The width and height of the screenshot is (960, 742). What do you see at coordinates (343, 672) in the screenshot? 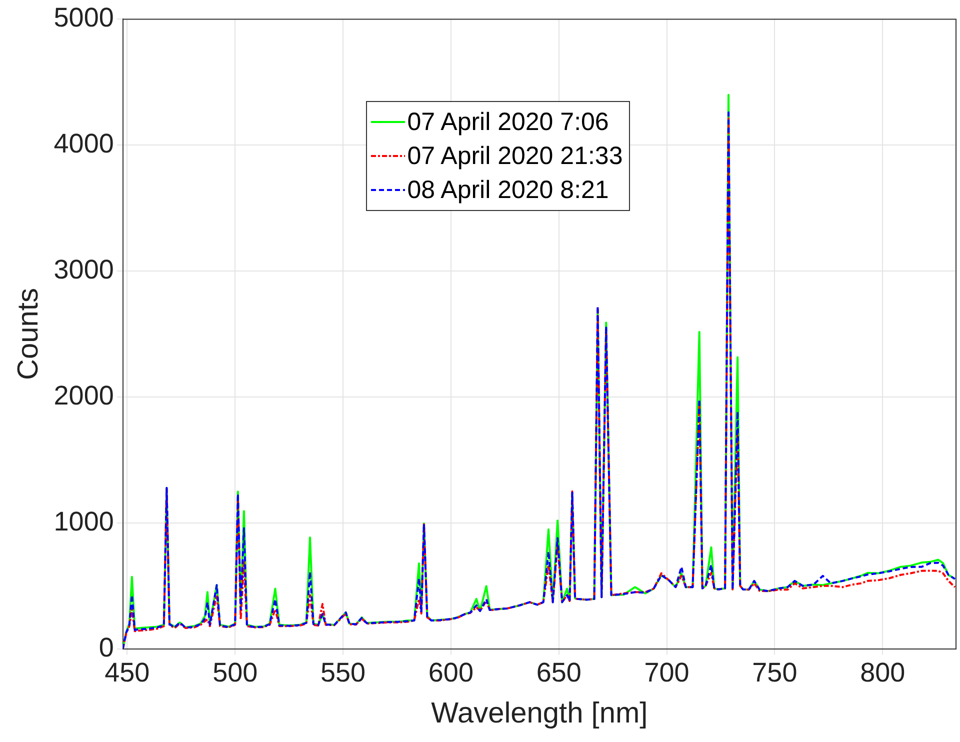
I see `x-tick-label: 550` at bounding box center [343, 672].